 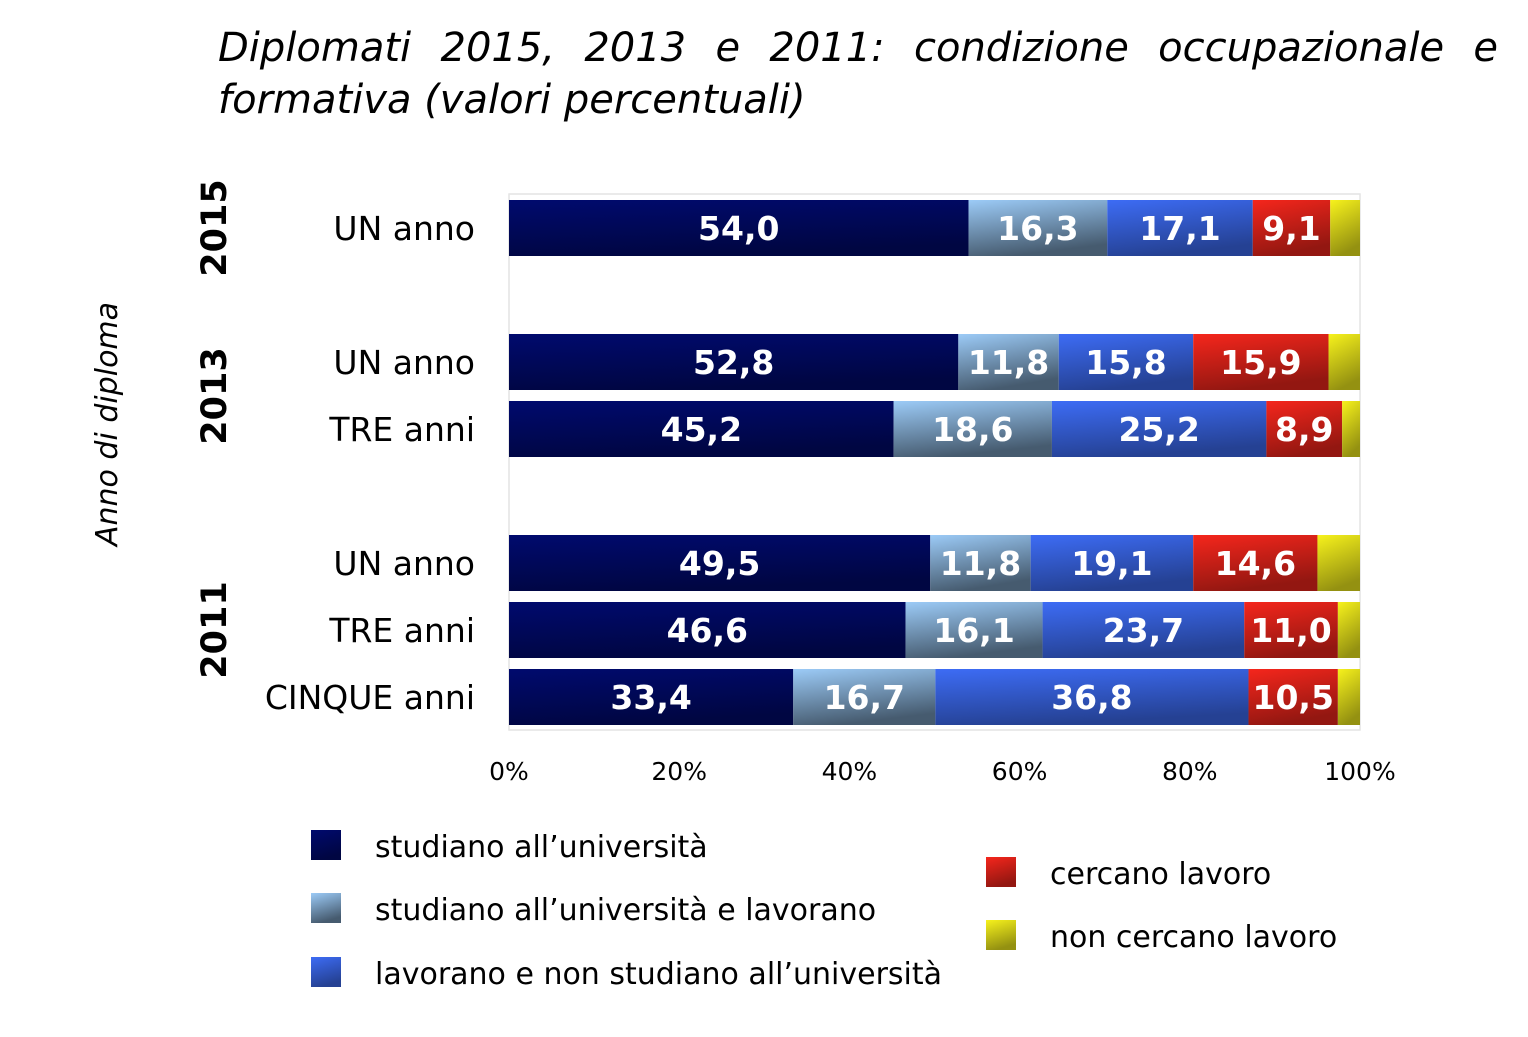 I want to click on data-label: 19,1, so click(x=1111, y=563).